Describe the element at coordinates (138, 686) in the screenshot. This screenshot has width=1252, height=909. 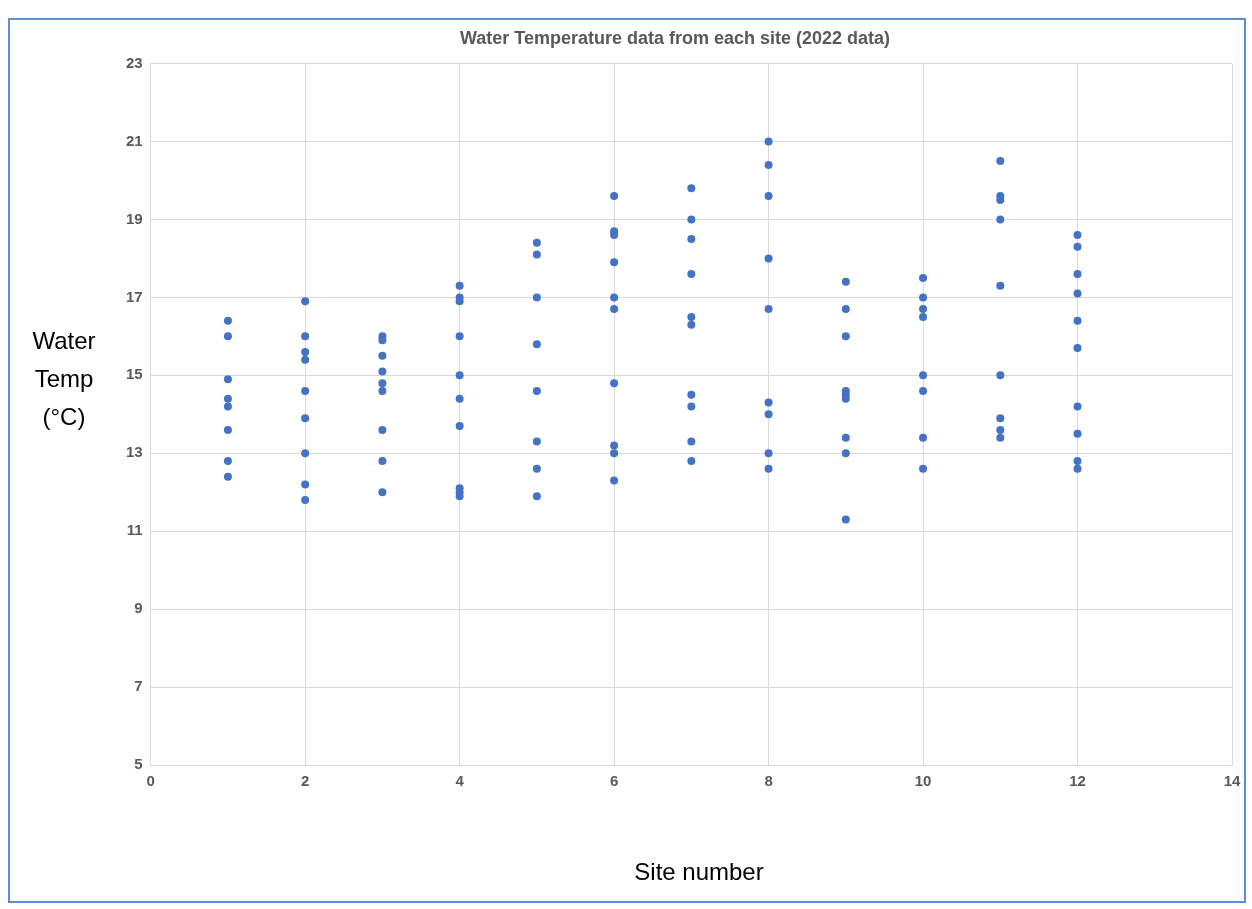
I see `y-tick-label: 7` at that location.